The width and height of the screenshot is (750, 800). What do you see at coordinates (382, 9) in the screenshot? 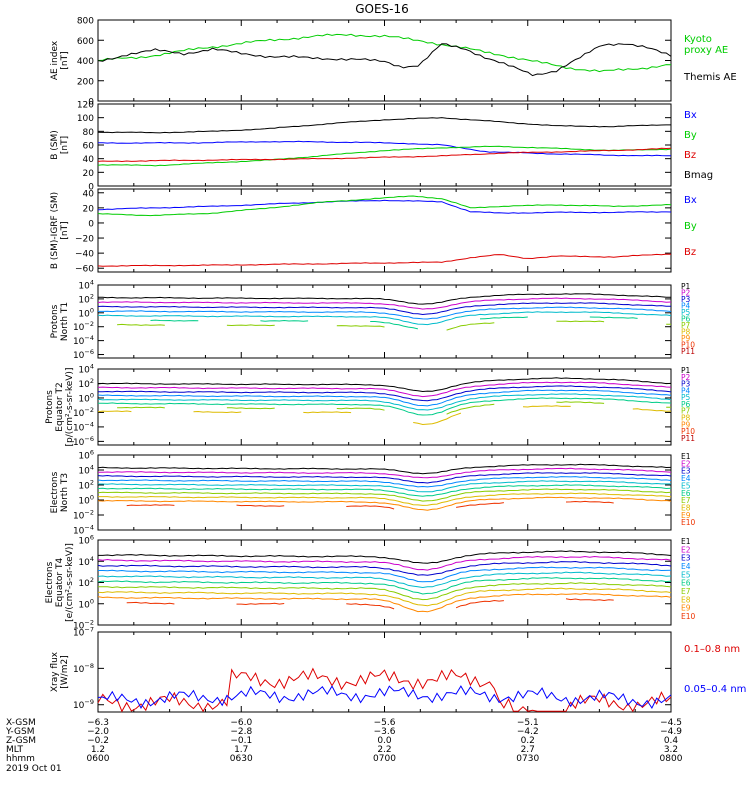
I see `plot-title: GOES-16` at bounding box center [382, 9].